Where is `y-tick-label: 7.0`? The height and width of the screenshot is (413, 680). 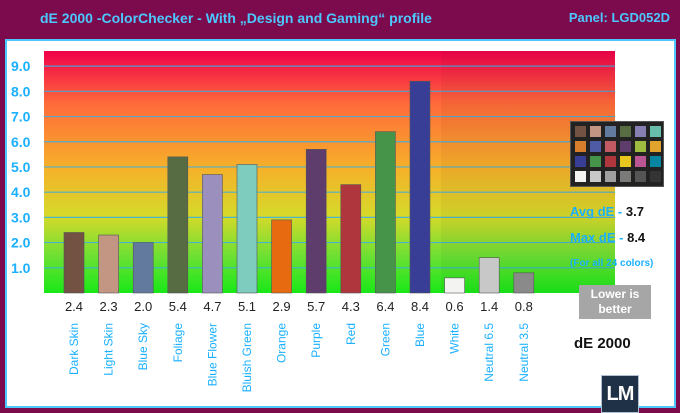
y-tick-label: 7.0 is located at coordinates (21, 117).